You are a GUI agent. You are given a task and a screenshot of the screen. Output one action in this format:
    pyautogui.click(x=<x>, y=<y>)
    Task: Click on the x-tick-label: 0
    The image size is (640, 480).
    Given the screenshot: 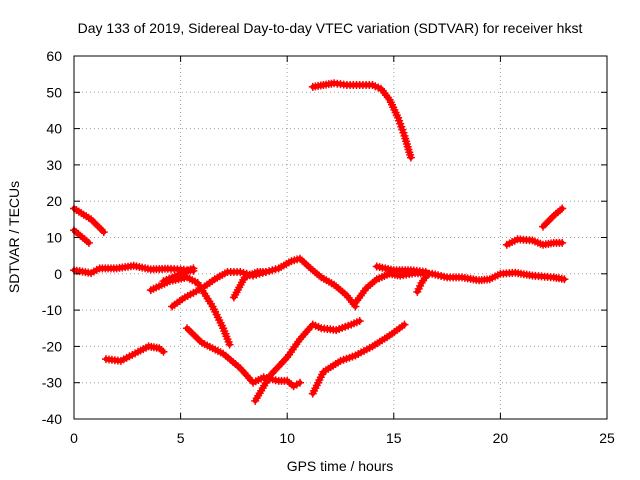 What is the action you would take?
    pyautogui.click(x=74, y=438)
    